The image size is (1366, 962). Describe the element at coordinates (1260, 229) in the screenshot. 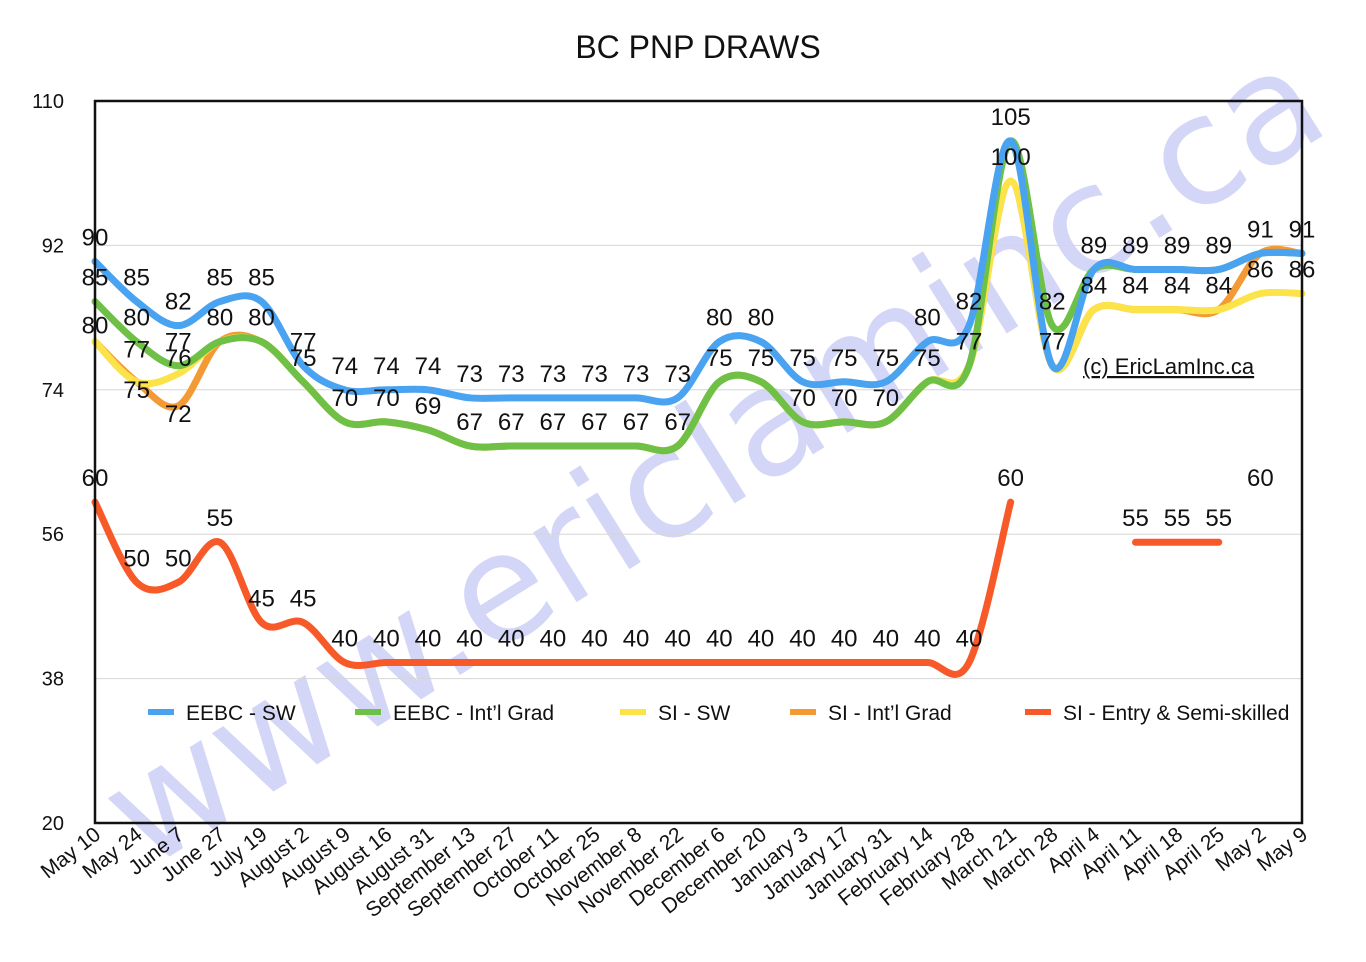

I see `data-label: 91` at that location.